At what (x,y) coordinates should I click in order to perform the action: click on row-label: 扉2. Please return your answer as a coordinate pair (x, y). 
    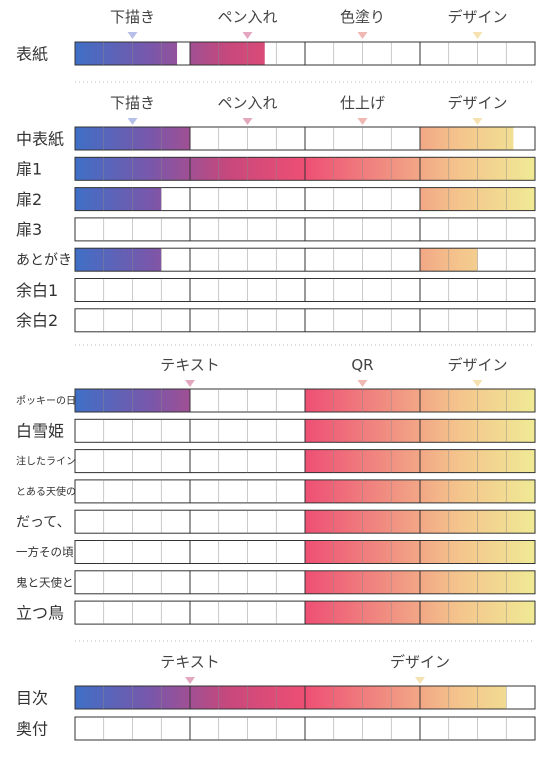
    Looking at the image, I should click on (29, 199).